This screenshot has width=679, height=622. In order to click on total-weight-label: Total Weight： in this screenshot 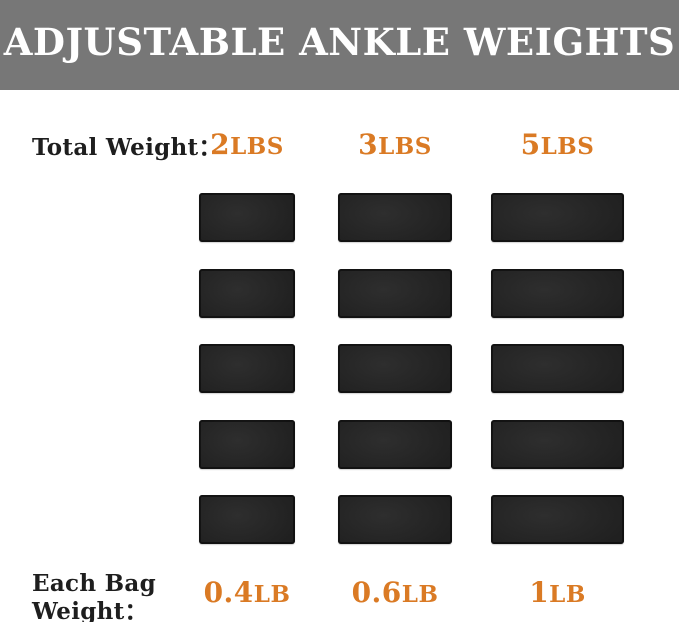, I will do `click(127, 147)`.